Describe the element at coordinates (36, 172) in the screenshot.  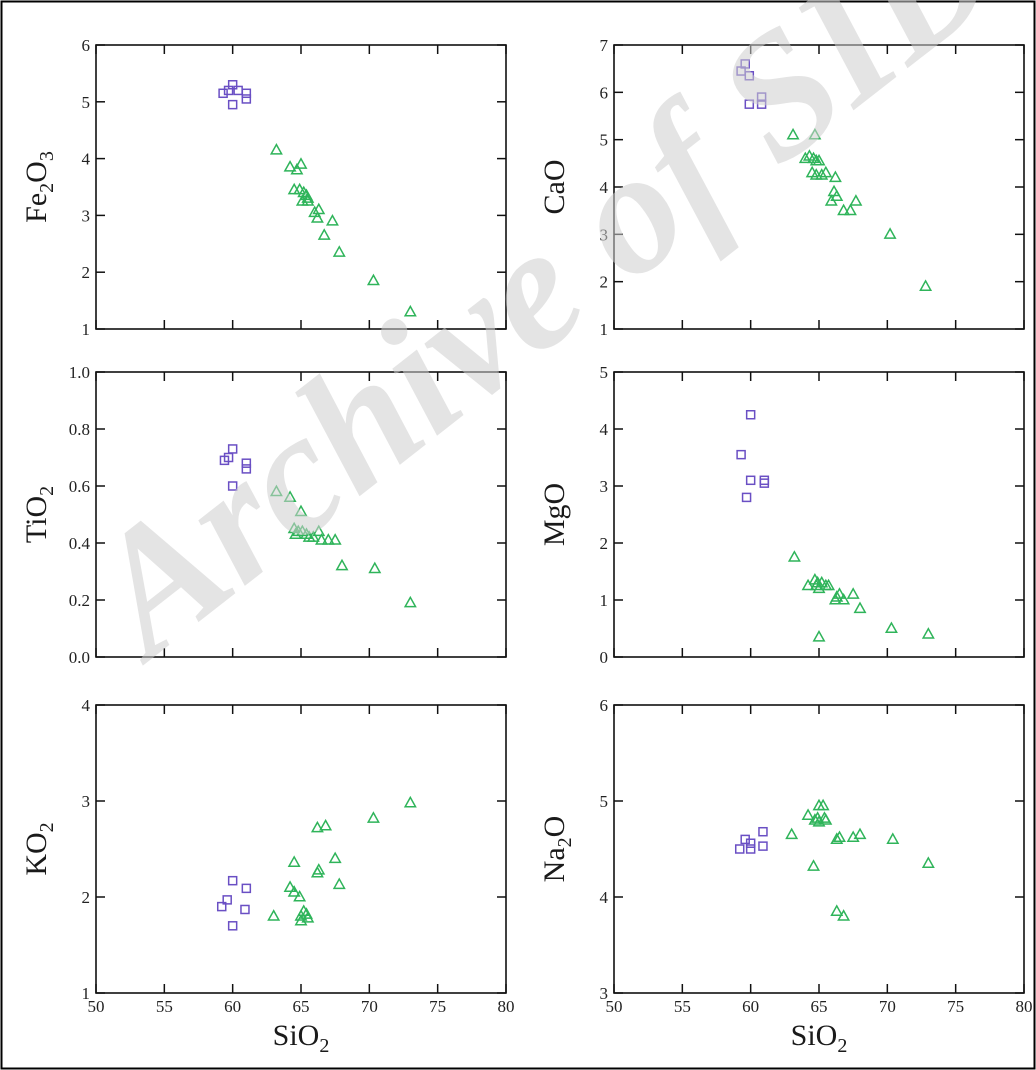
I see `y-axis-title-part: O` at that location.